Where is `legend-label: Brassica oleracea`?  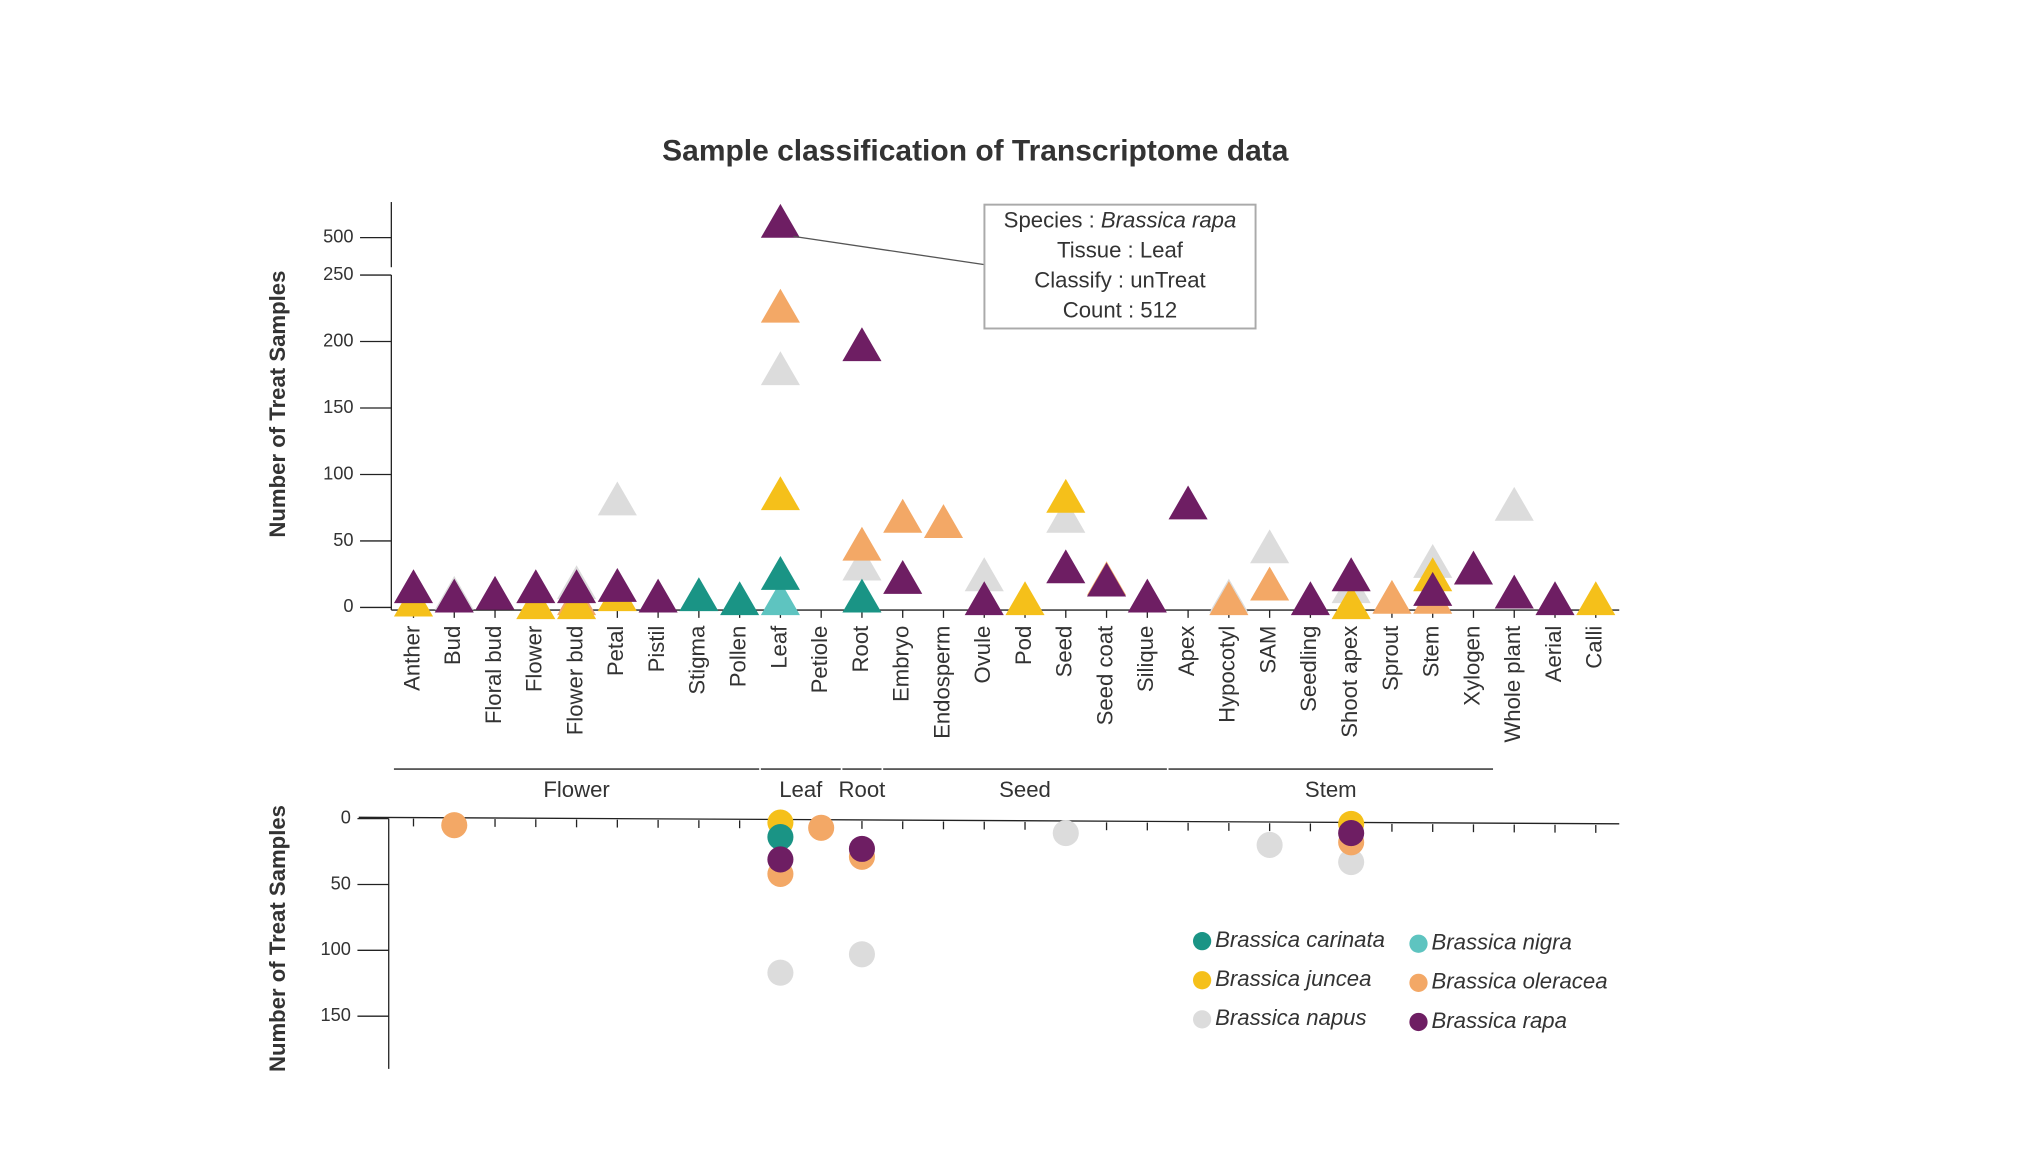
legend-label: Brassica oleracea is located at coordinates (1520, 981).